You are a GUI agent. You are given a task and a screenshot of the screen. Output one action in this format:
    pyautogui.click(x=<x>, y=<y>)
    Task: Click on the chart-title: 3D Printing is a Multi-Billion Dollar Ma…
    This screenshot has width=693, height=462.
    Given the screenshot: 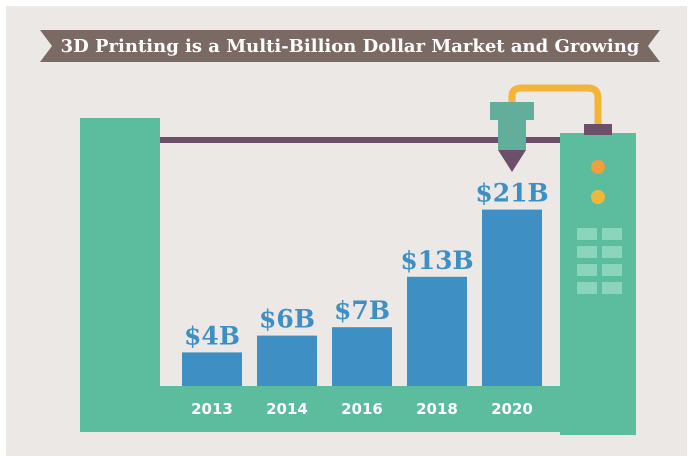 What is the action you would take?
    pyautogui.click(x=350, y=46)
    